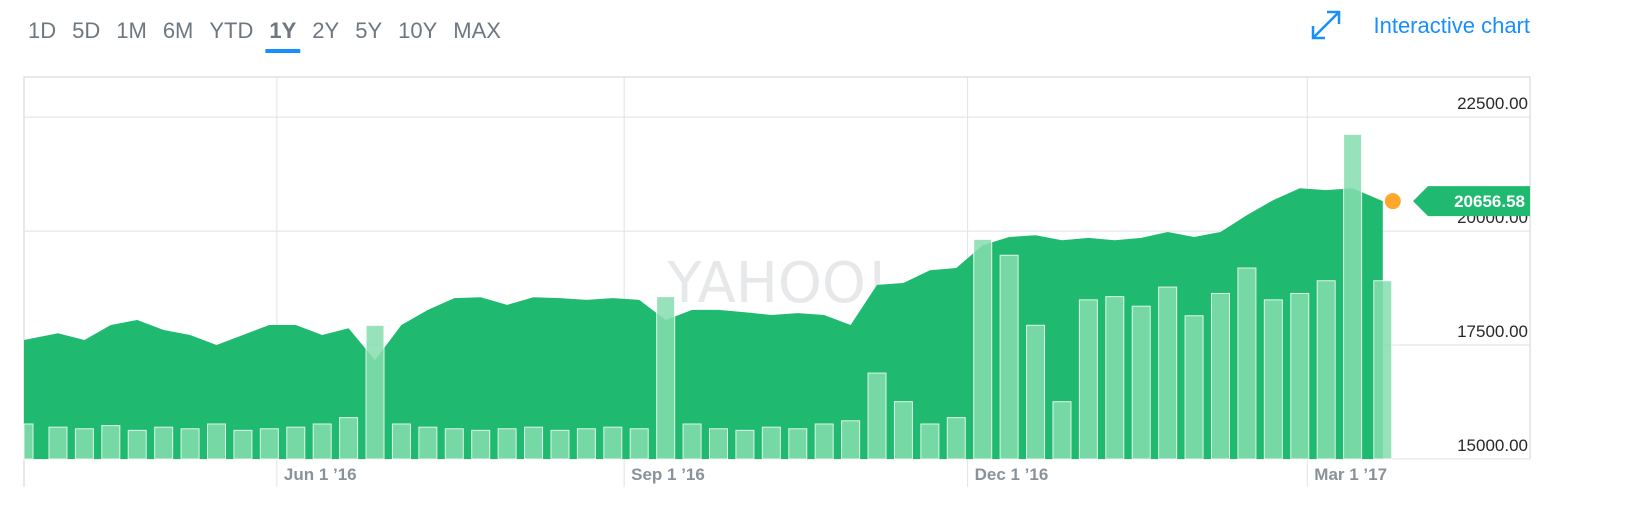 Image resolution: width=1638 pixels, height=532 pixels. I want to click on x-tick-label: Sep 1 ’16, so click(668, 474).